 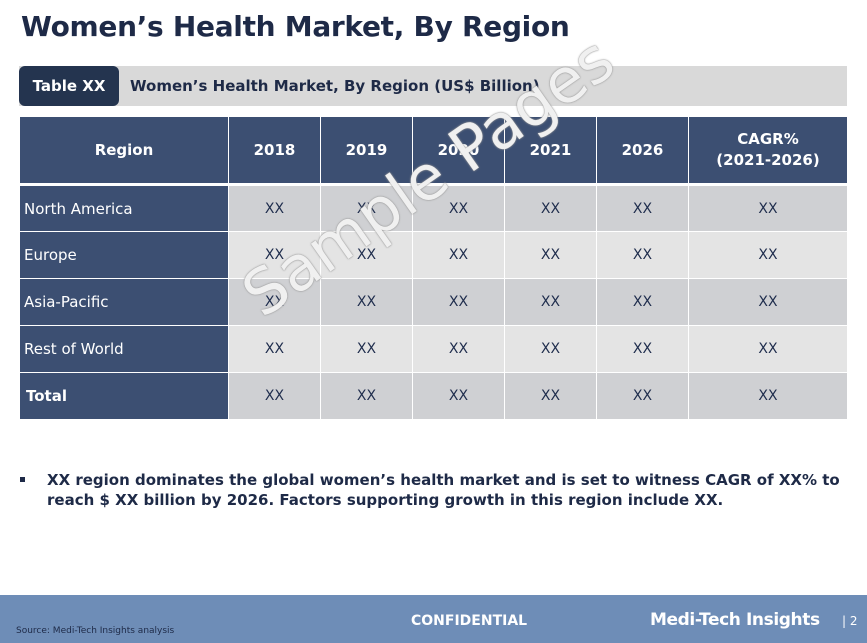 I want to click on source-note: Source: Medi-Tech Insights analysis, so click(x=95, y=631).